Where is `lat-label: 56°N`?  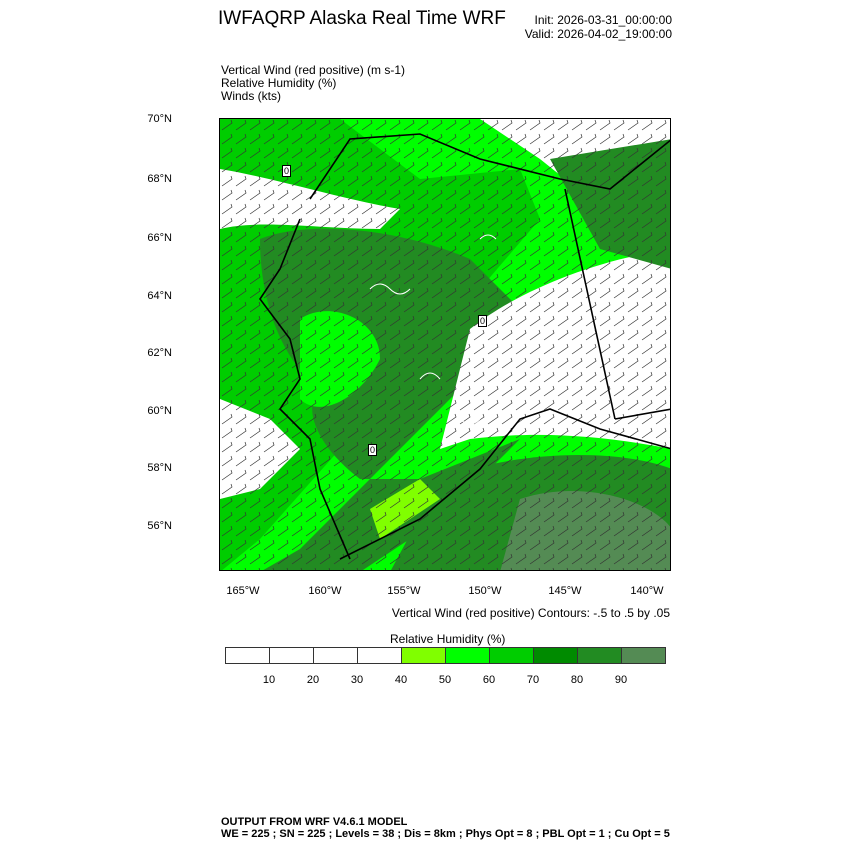 lat-label: 56°N is located at coordinates (159, 526).